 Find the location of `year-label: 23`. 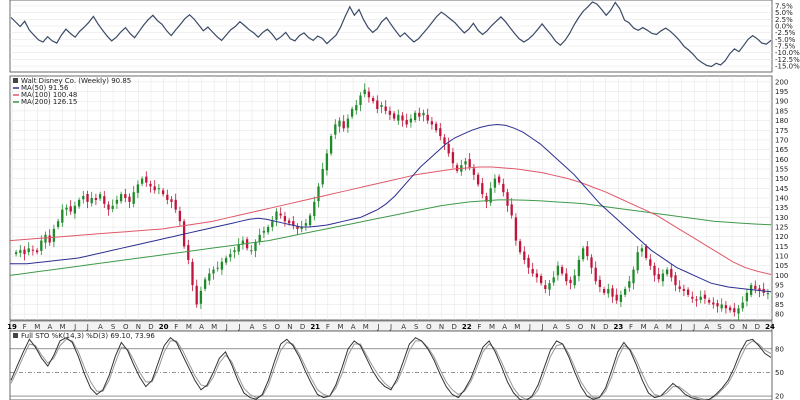

year-label: 23 is located at coordinates (619, 327).